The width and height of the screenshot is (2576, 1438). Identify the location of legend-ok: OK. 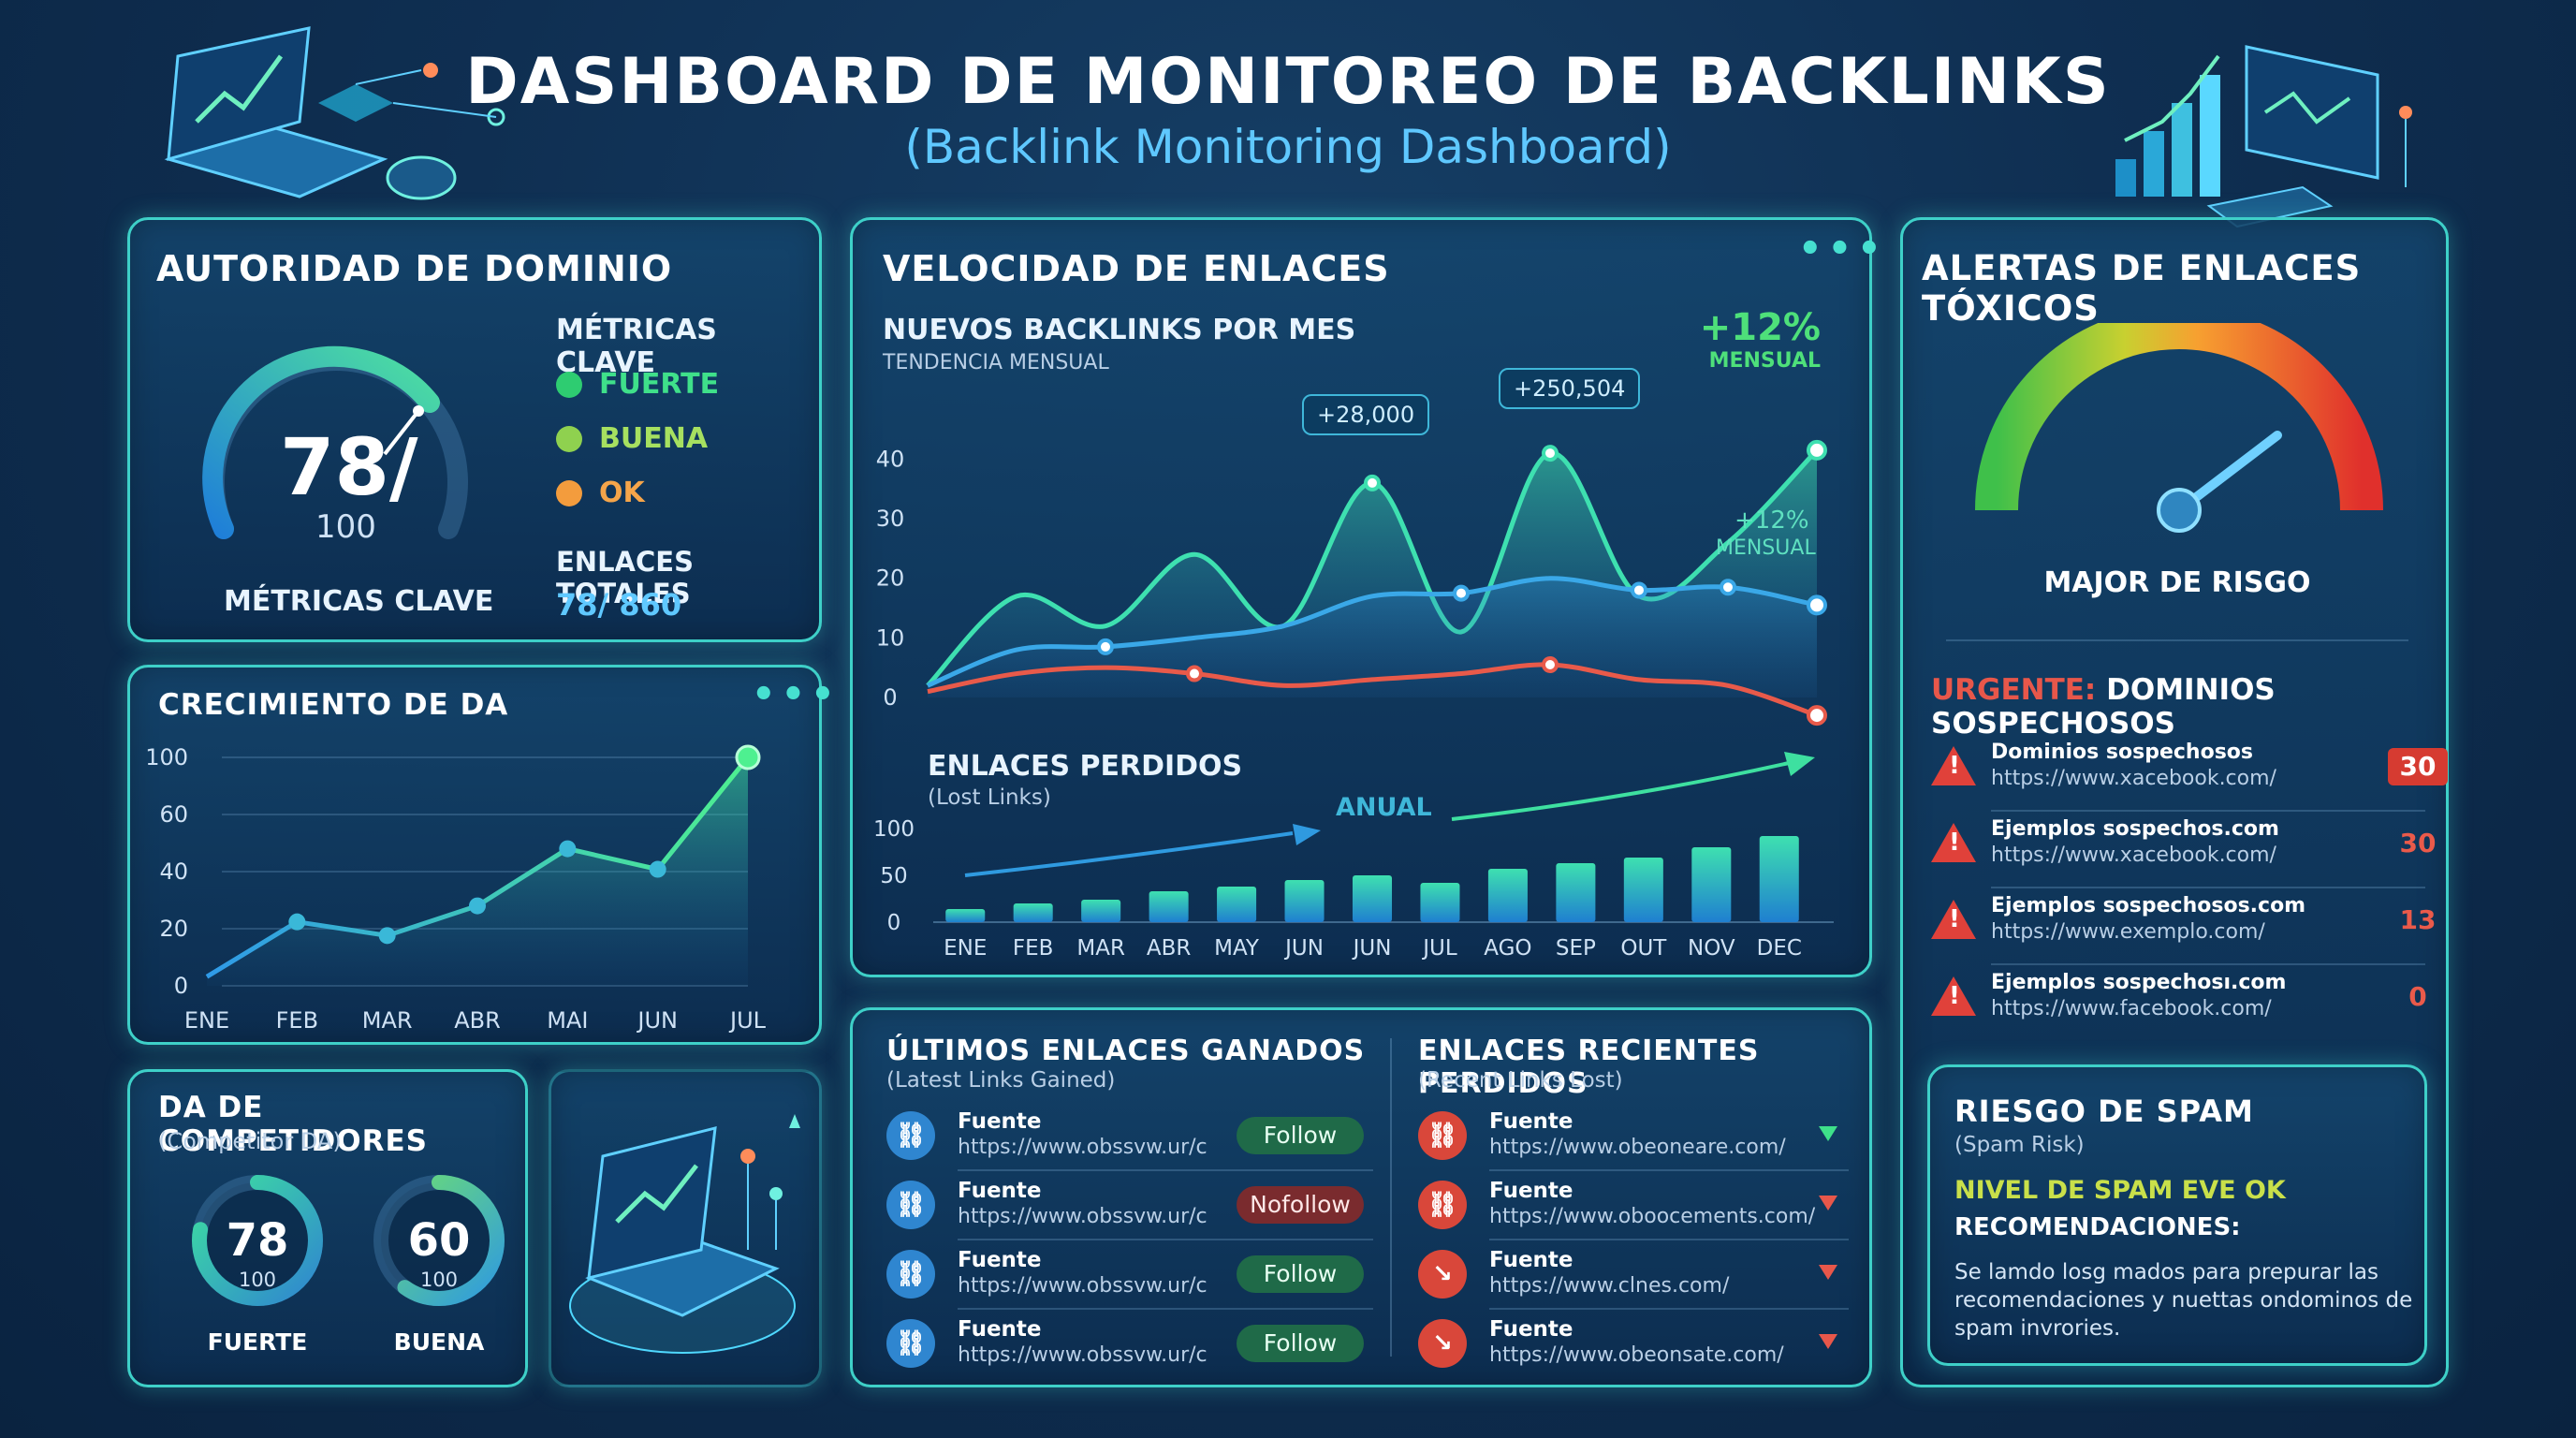
(600, 493).